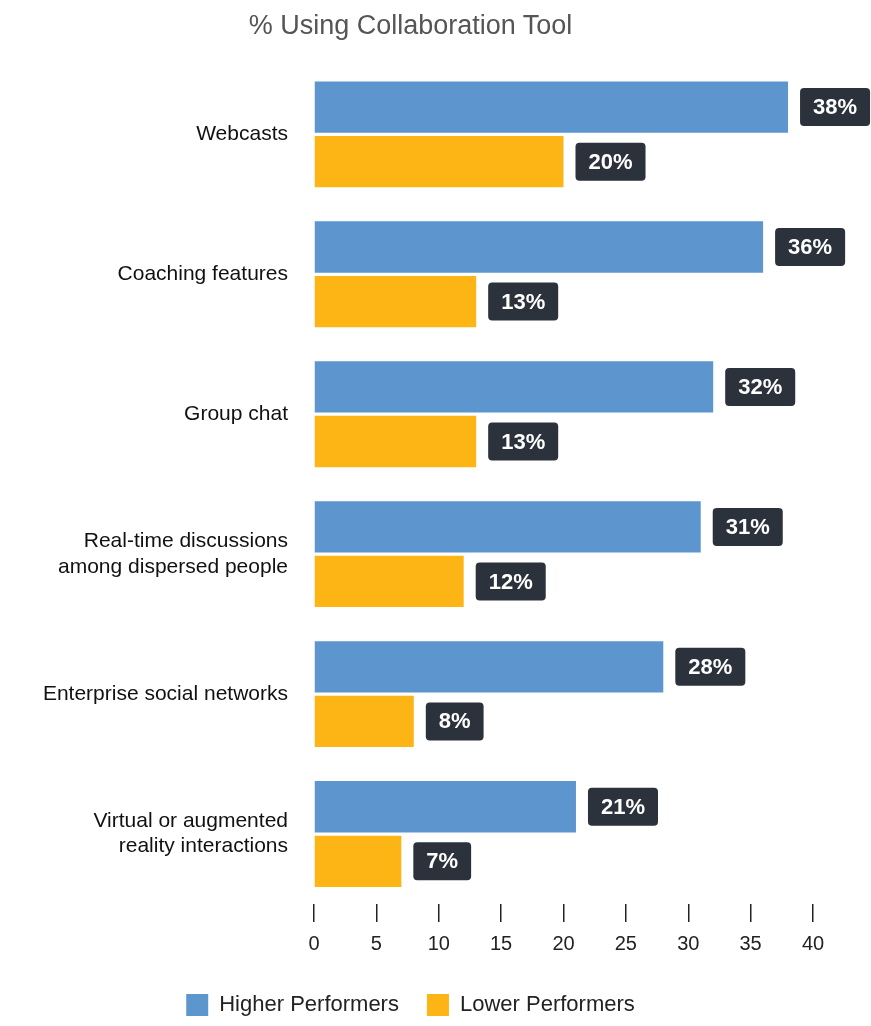  I want to click on x-tick-label: 25, so click(625, 942).